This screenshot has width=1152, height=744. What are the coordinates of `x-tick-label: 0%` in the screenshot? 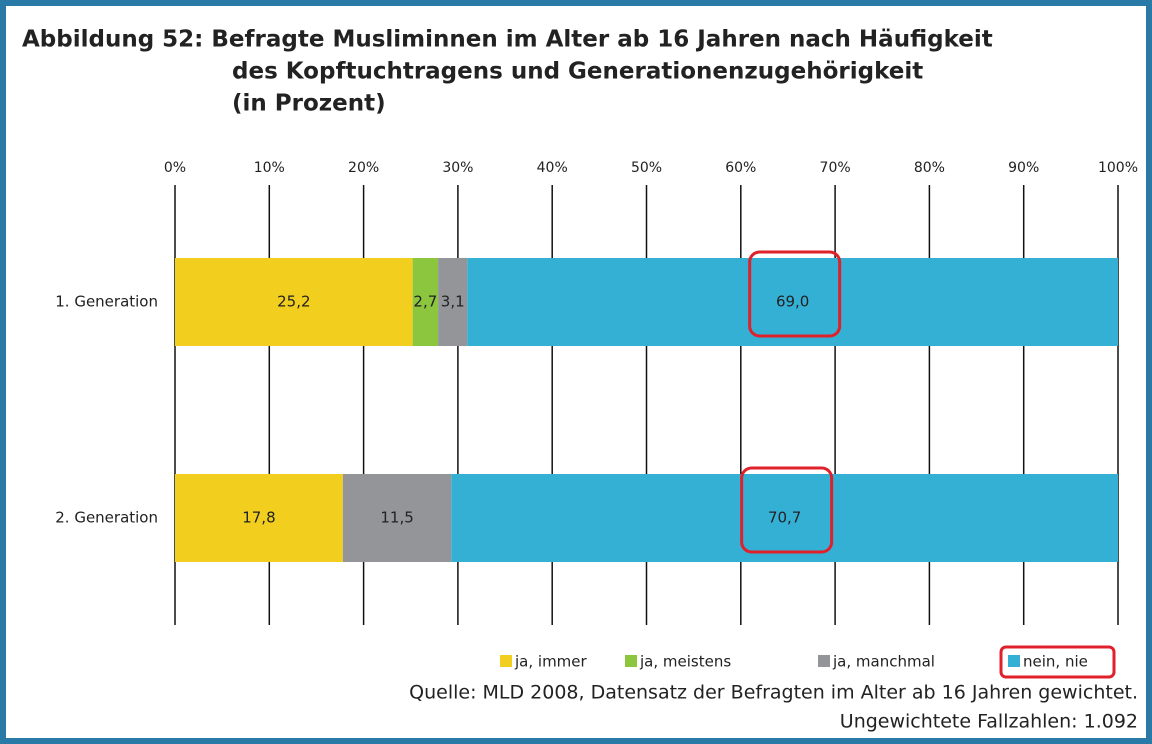 It's located at (175, 168).